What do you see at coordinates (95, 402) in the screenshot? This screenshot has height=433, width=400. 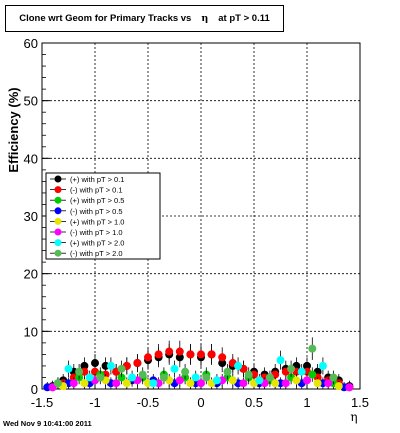 I see `x-tick-label: -1` at bounding box center [95, 402].